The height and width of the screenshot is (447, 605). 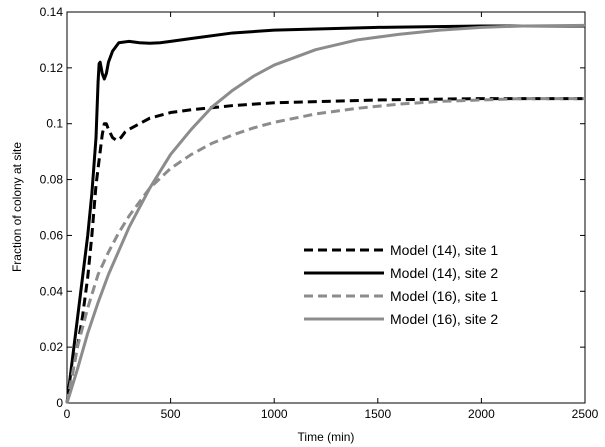 What do you see at coordinates (326, 437) in the screenshot?
I see `x-axis-title: Time (min)` at bounding box center [326, 437].